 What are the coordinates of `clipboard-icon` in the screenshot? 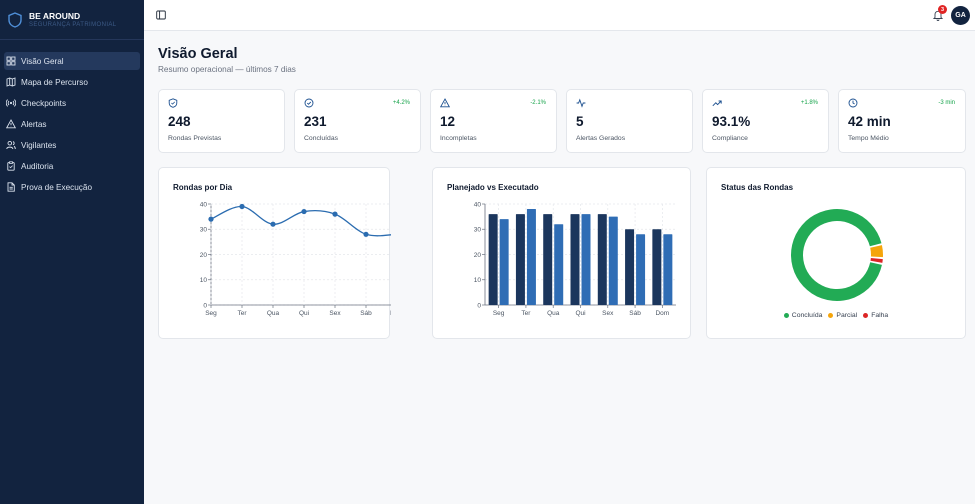 It's located at (11, 166).